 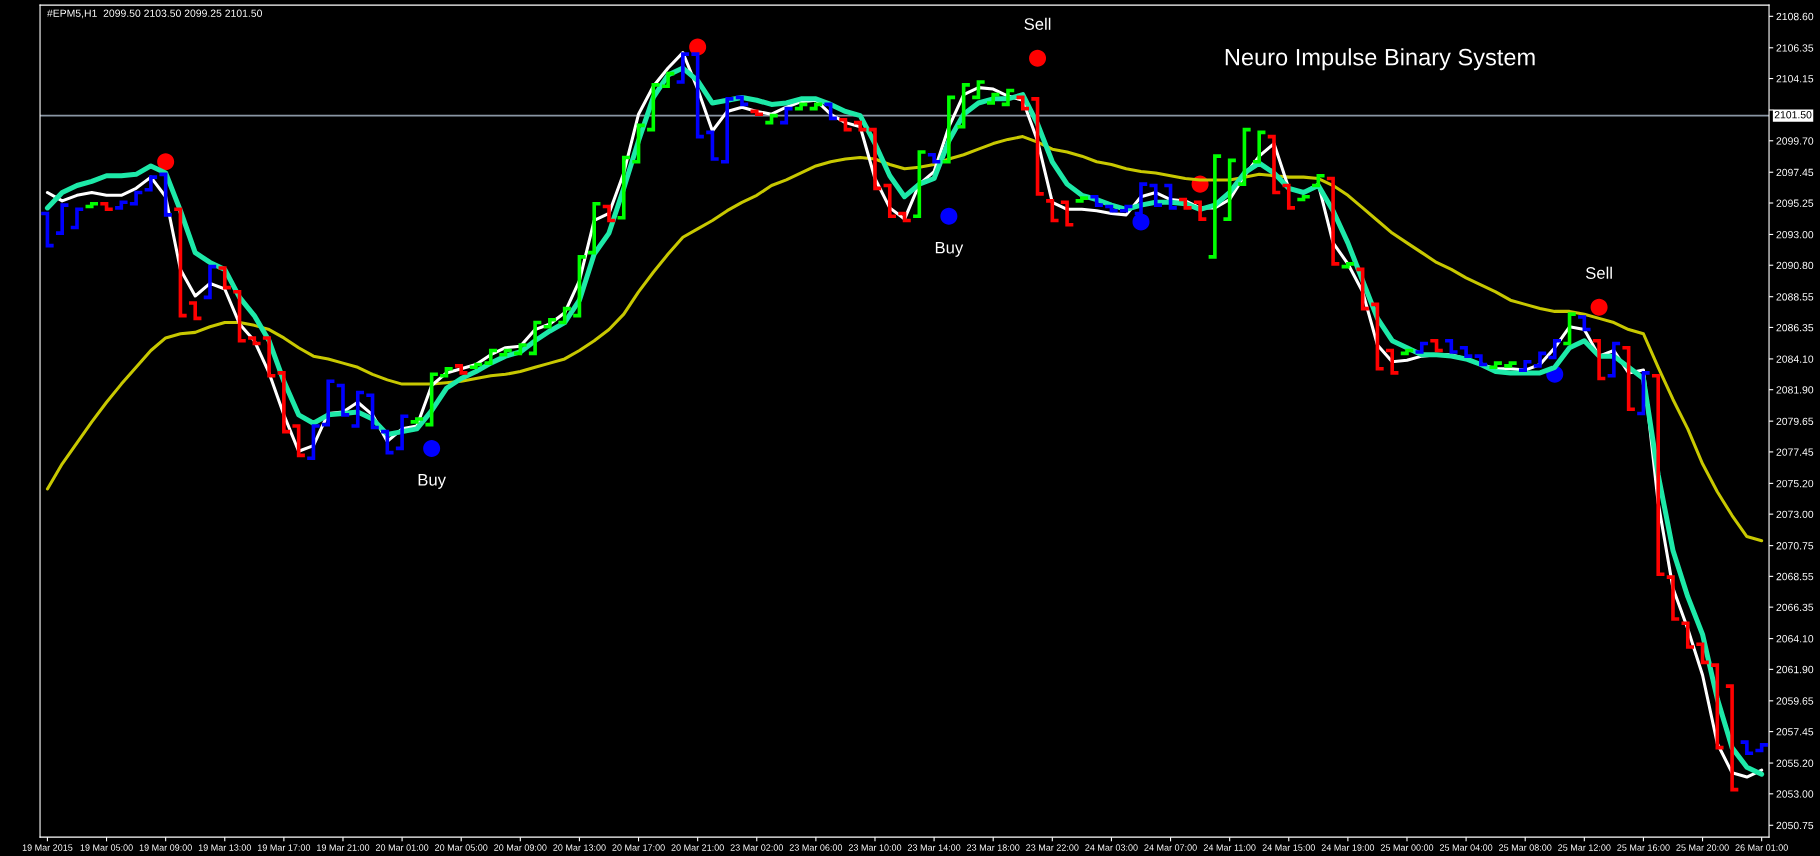 I want to click on y-tick-label: 2097.45, so click(x=1795, y=172).